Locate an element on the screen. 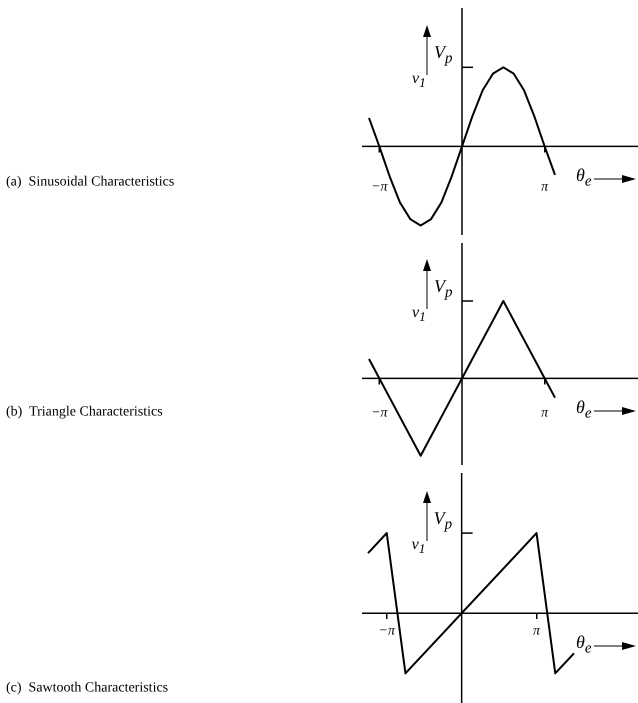 The image size is (638, 703). text: (a) Sinusoidal Characteristics is located at coordinates (90, 182).